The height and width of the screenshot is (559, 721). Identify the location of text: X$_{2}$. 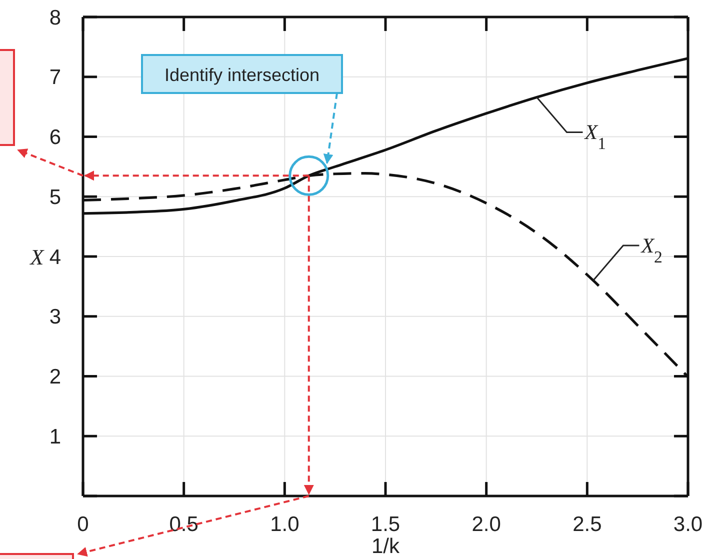
(651, 249).